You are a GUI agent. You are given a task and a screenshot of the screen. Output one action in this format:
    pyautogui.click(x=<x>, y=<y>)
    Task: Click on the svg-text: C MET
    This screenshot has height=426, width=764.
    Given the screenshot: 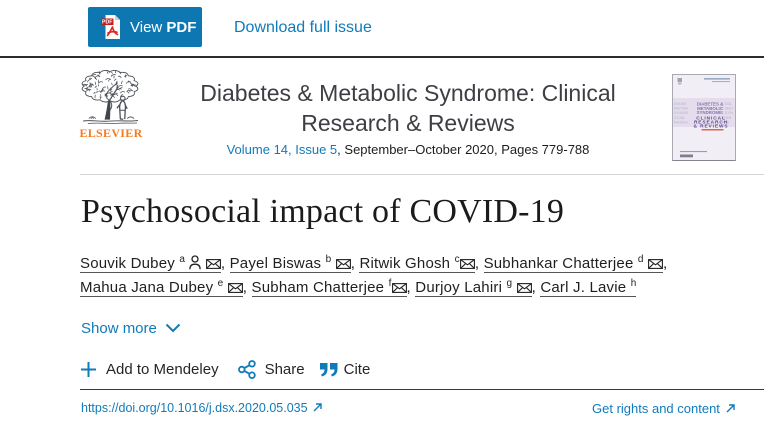 What is the action you would take?
    pyautogui.click(x=727, y=108)
    